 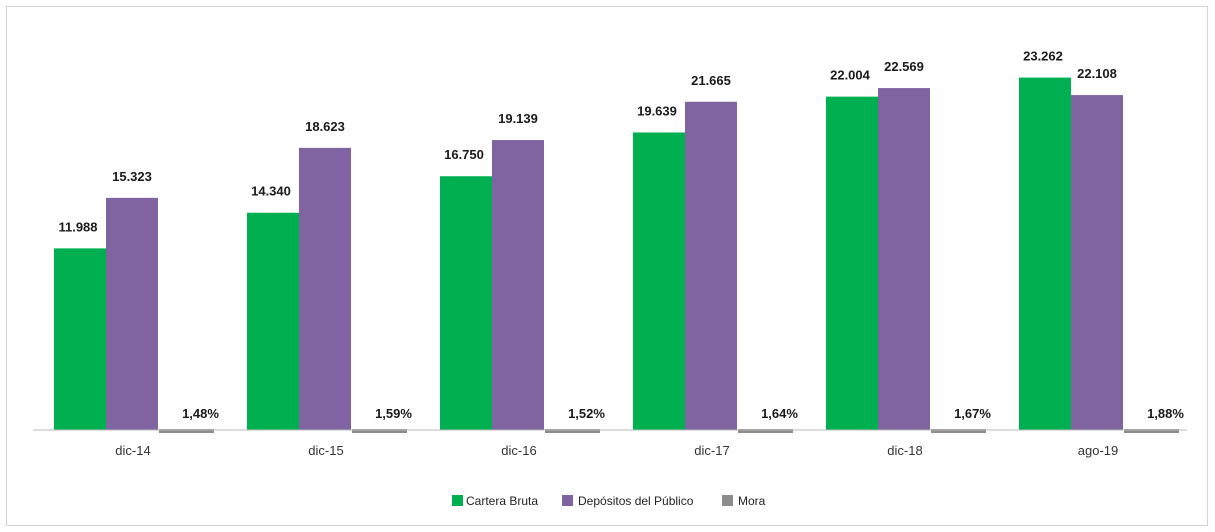 I want to click on legend: Cartera Bruta Depósitos del Público Mora, so click(x=609, y=501).